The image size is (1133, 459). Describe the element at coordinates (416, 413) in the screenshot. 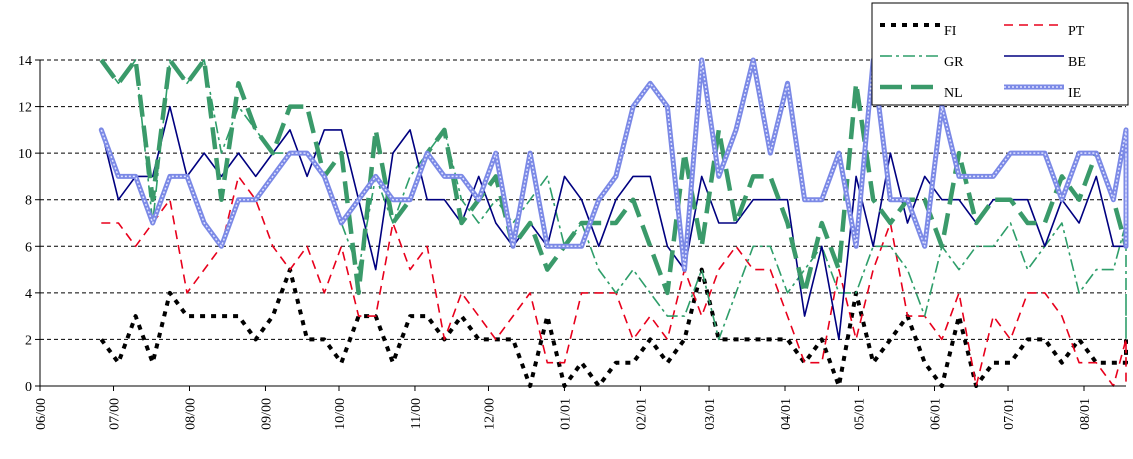

I see `x-tick-label: 11/00` at that location.